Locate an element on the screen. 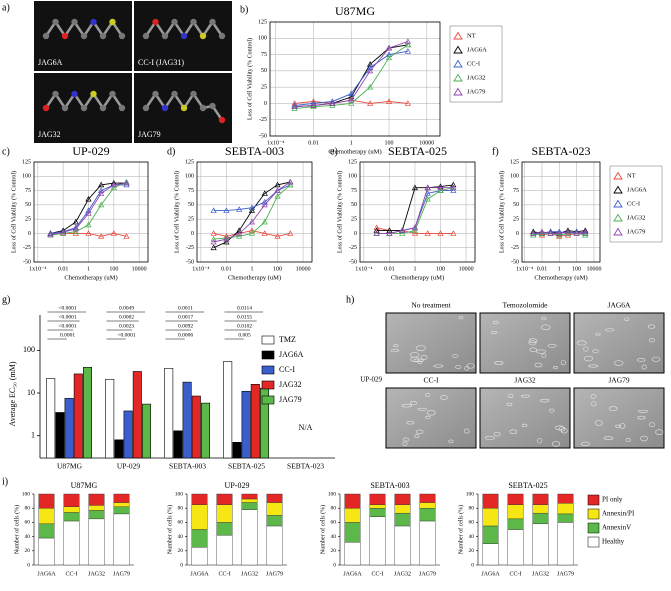 The height and width of the screenshot is (591, 671). legend-swatch is located at coordinates (593, 514).